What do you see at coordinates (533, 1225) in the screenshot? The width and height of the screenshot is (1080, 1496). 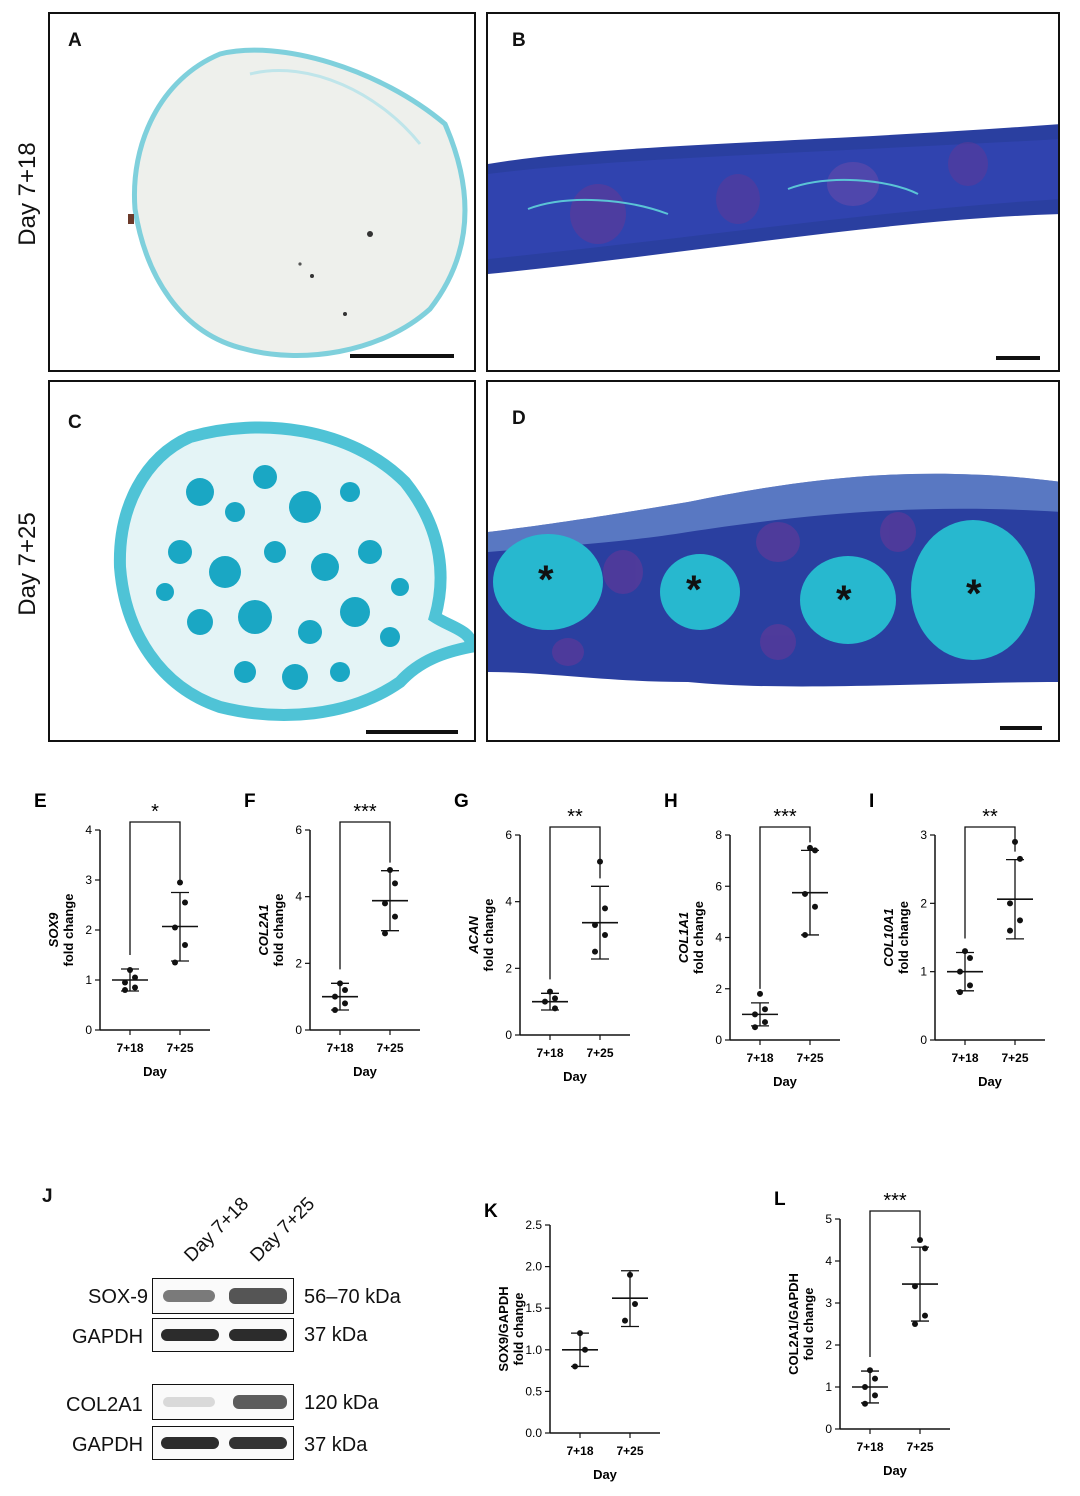 I see `y-tick-label: 2.5` at bounding box center [533, 1225].